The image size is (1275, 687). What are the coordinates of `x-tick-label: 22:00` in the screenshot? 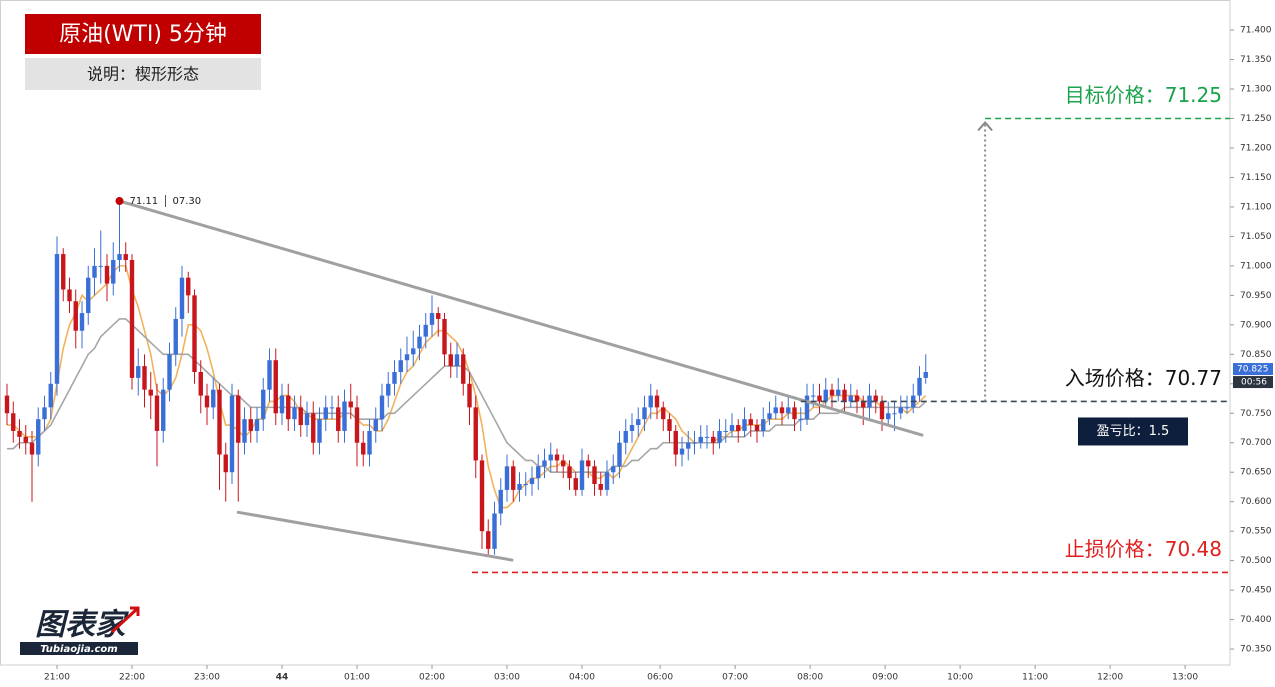 It's located at (132, 678).